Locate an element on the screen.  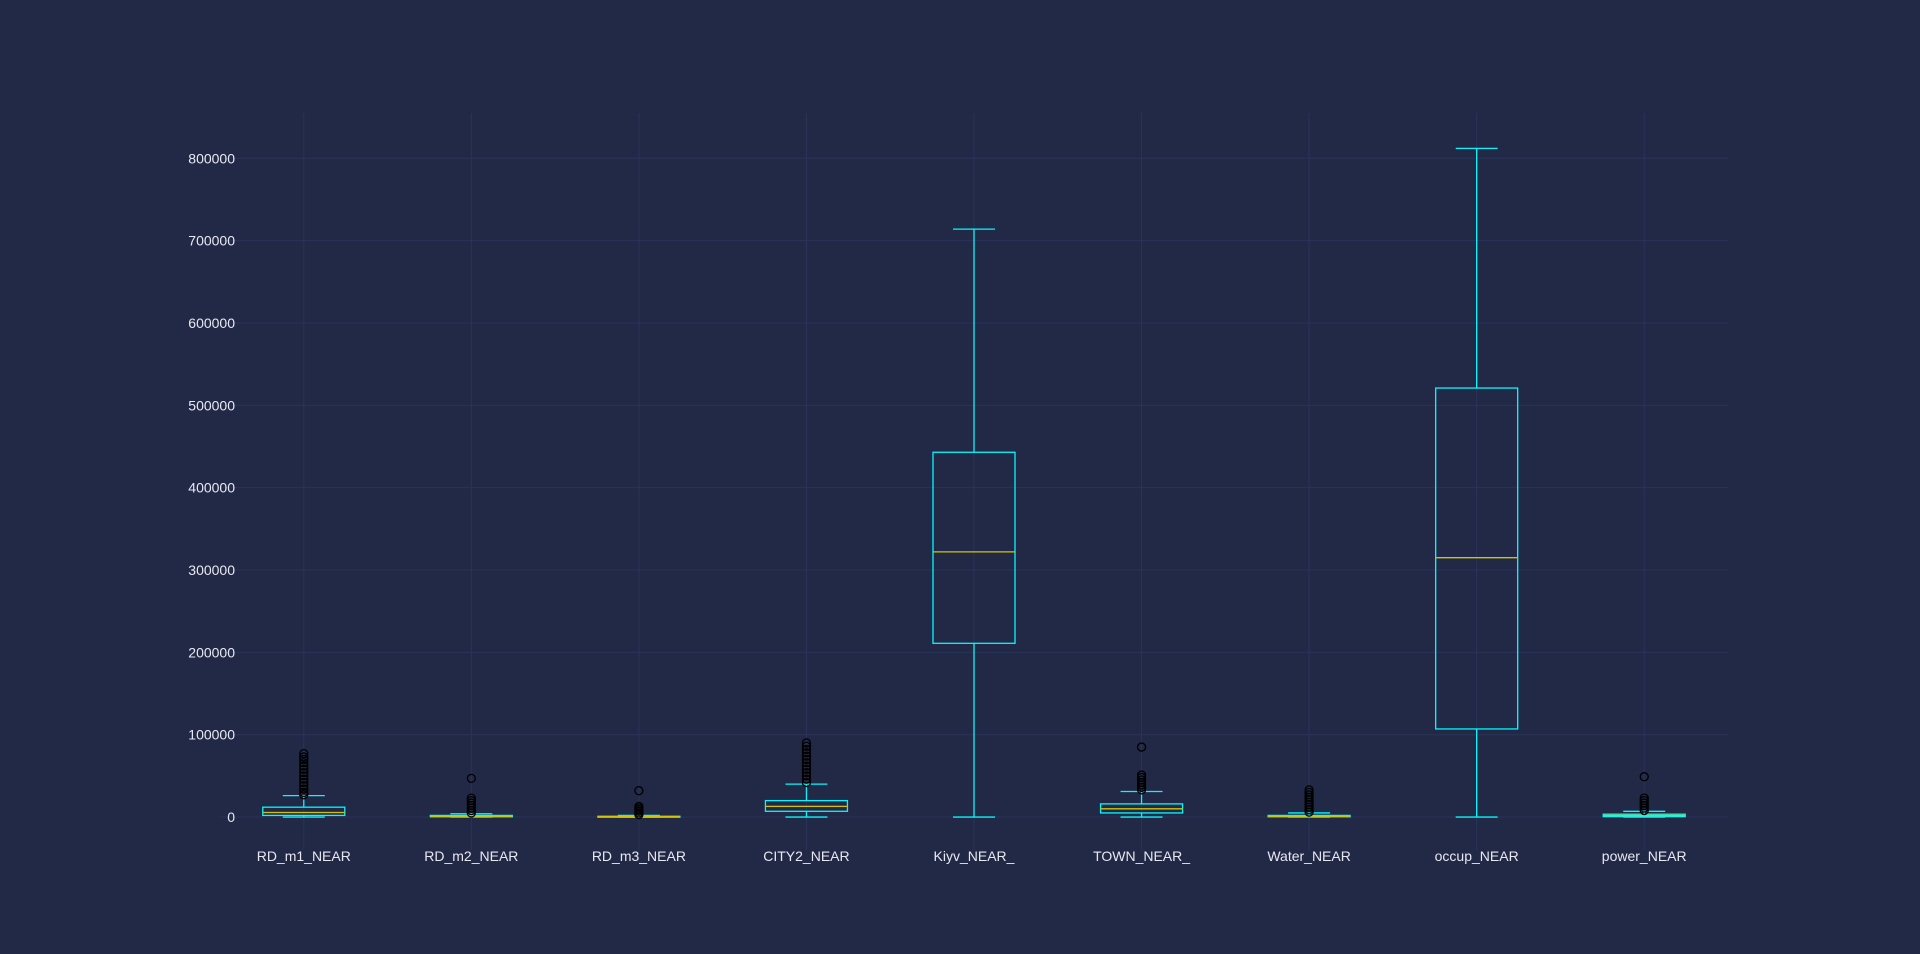
x-tick-label: occup_NEAR is located at coordinates (1477, 856).